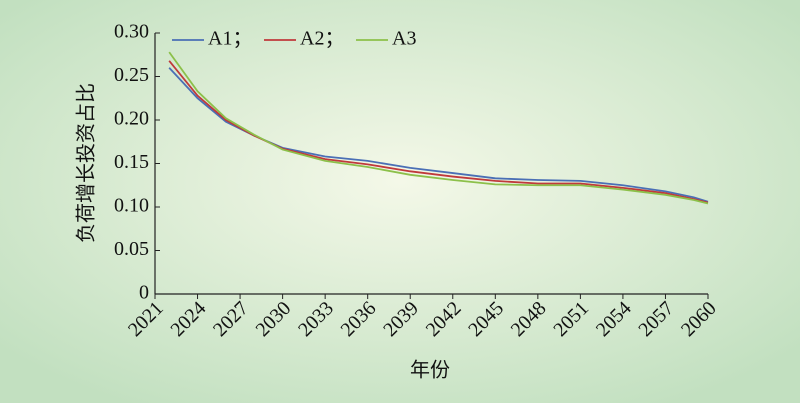  I want to click on y-axis-label: 负荷增长投资占比, so click(86, 163).